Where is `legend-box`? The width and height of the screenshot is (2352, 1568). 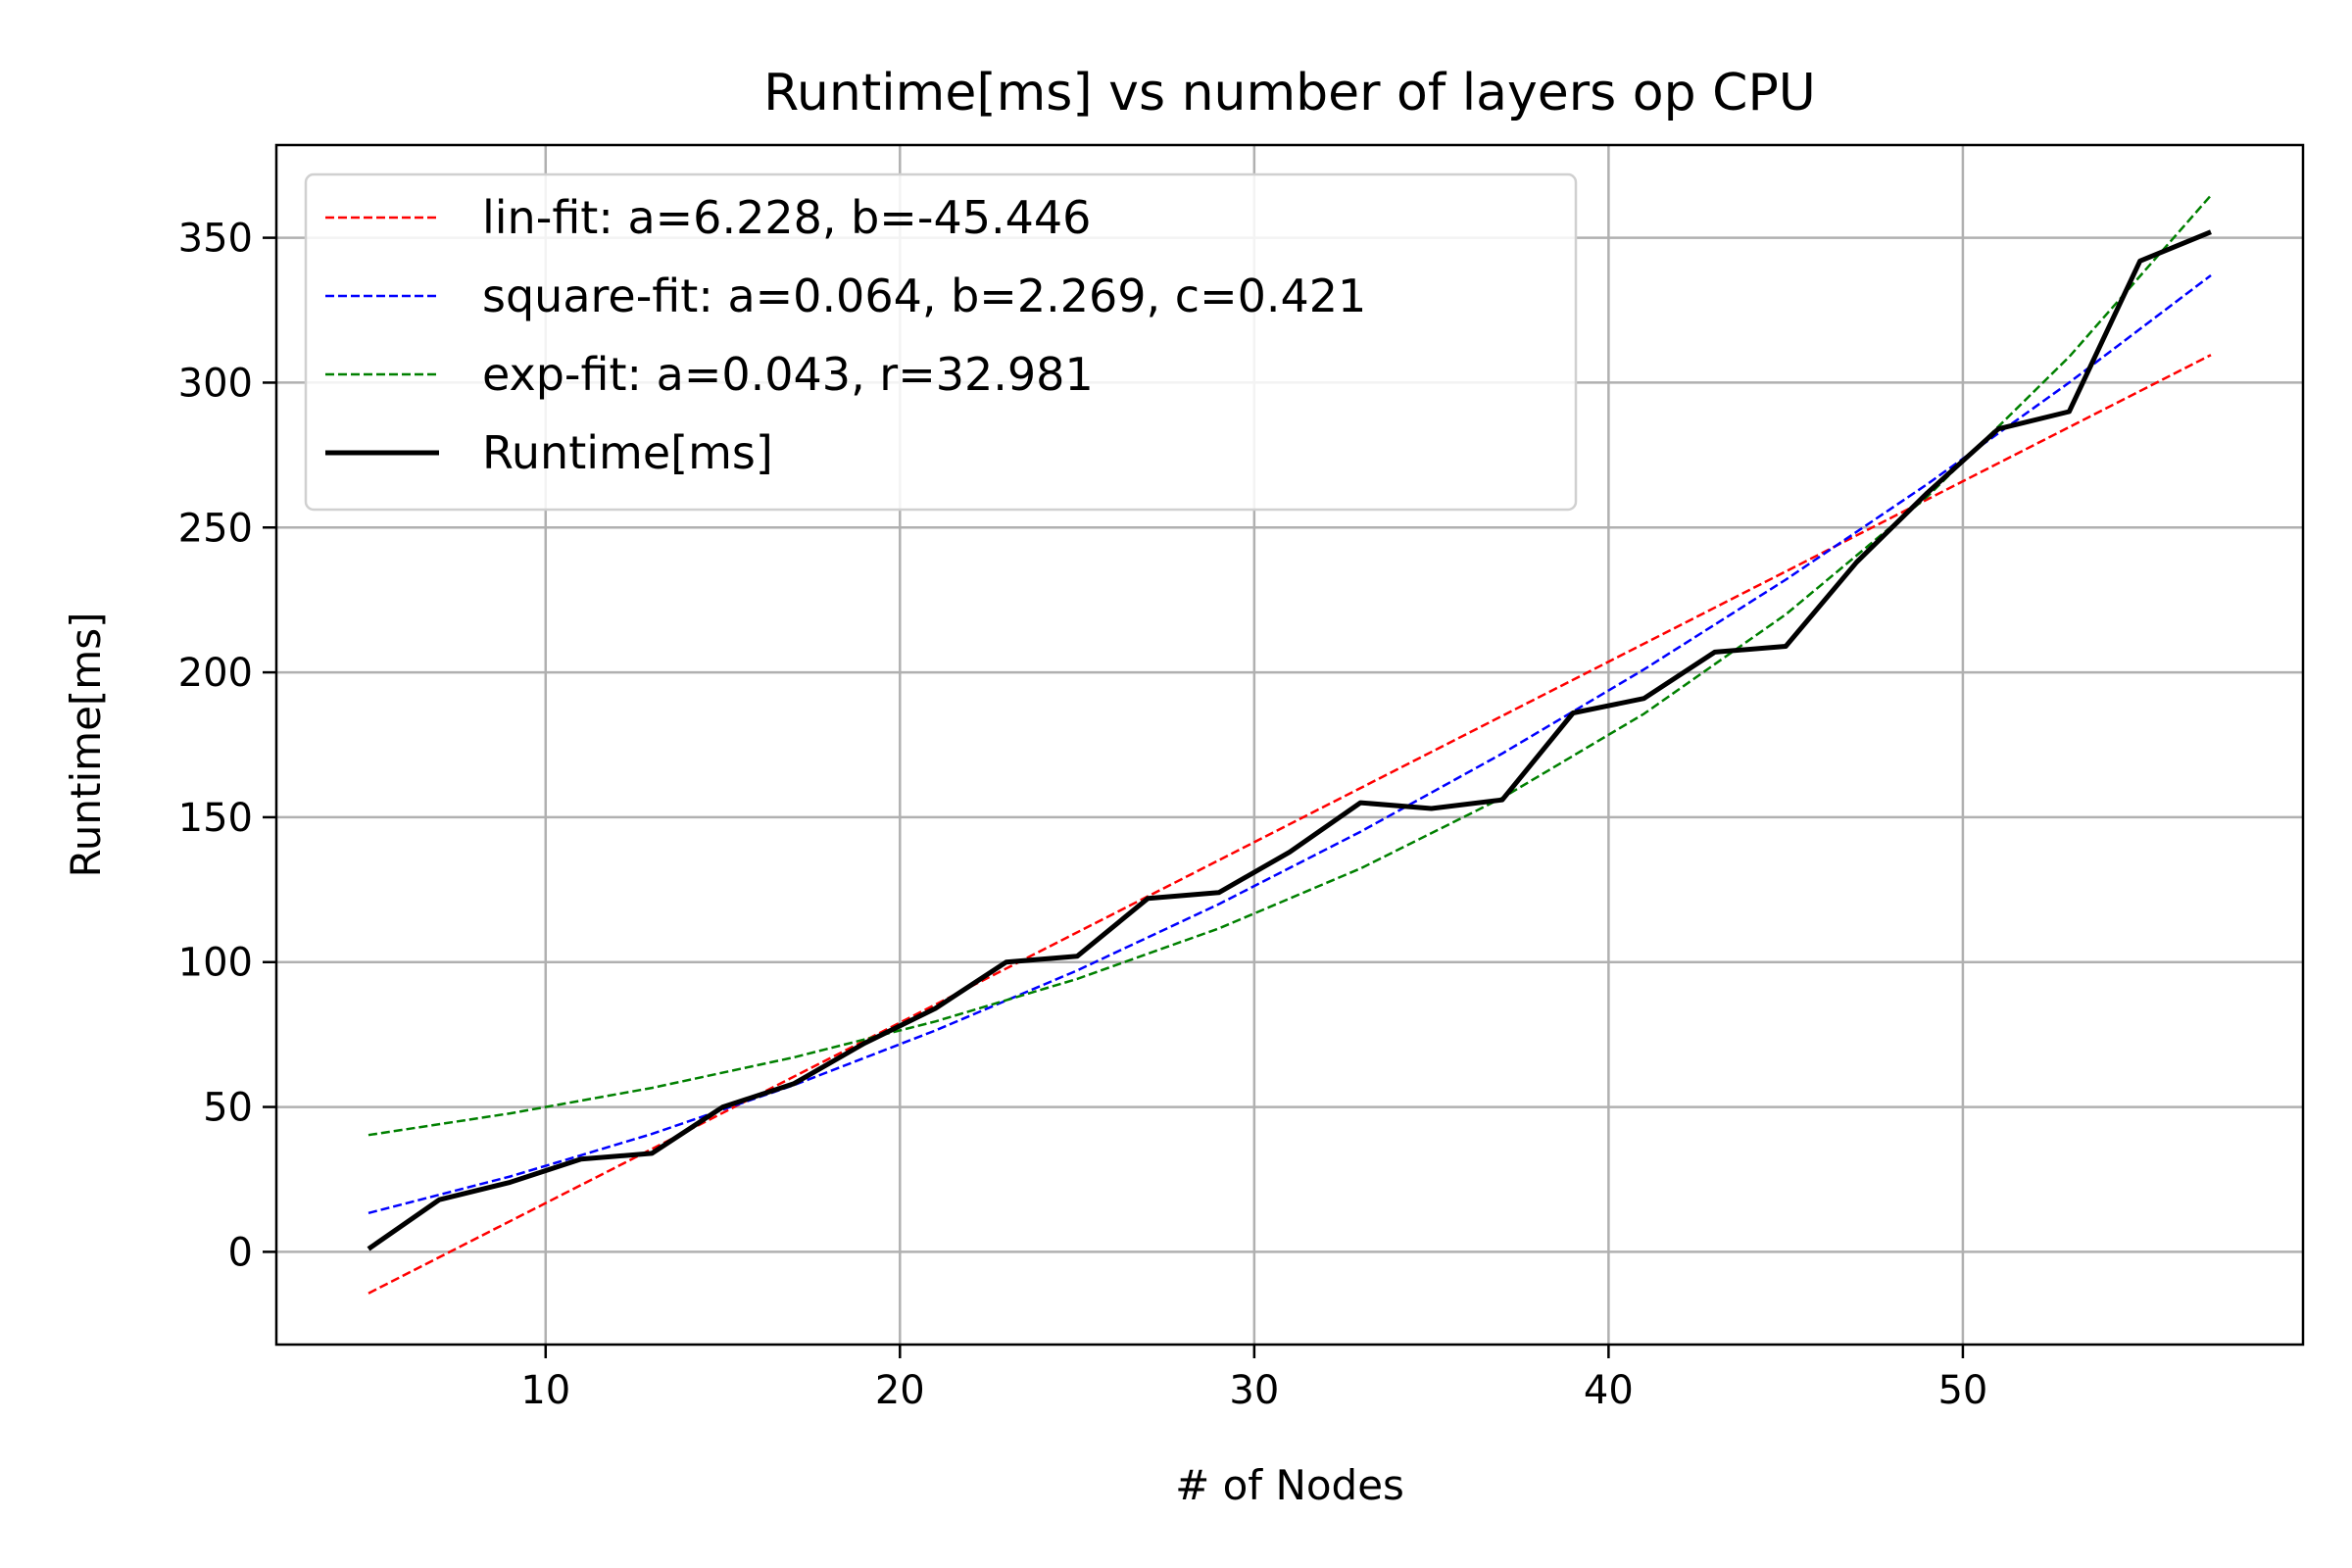
legend-box is located at coordinates (941, 342).